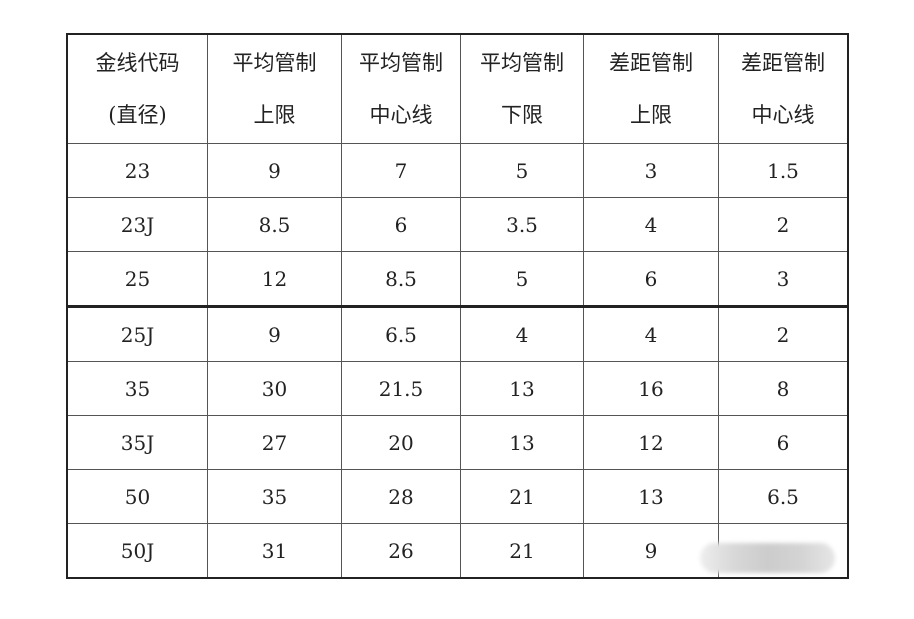  What do you see at coordinates (137, 115) in the screenshot?
I see `header-line-2: (直径)` at bounding box center [137, 115].